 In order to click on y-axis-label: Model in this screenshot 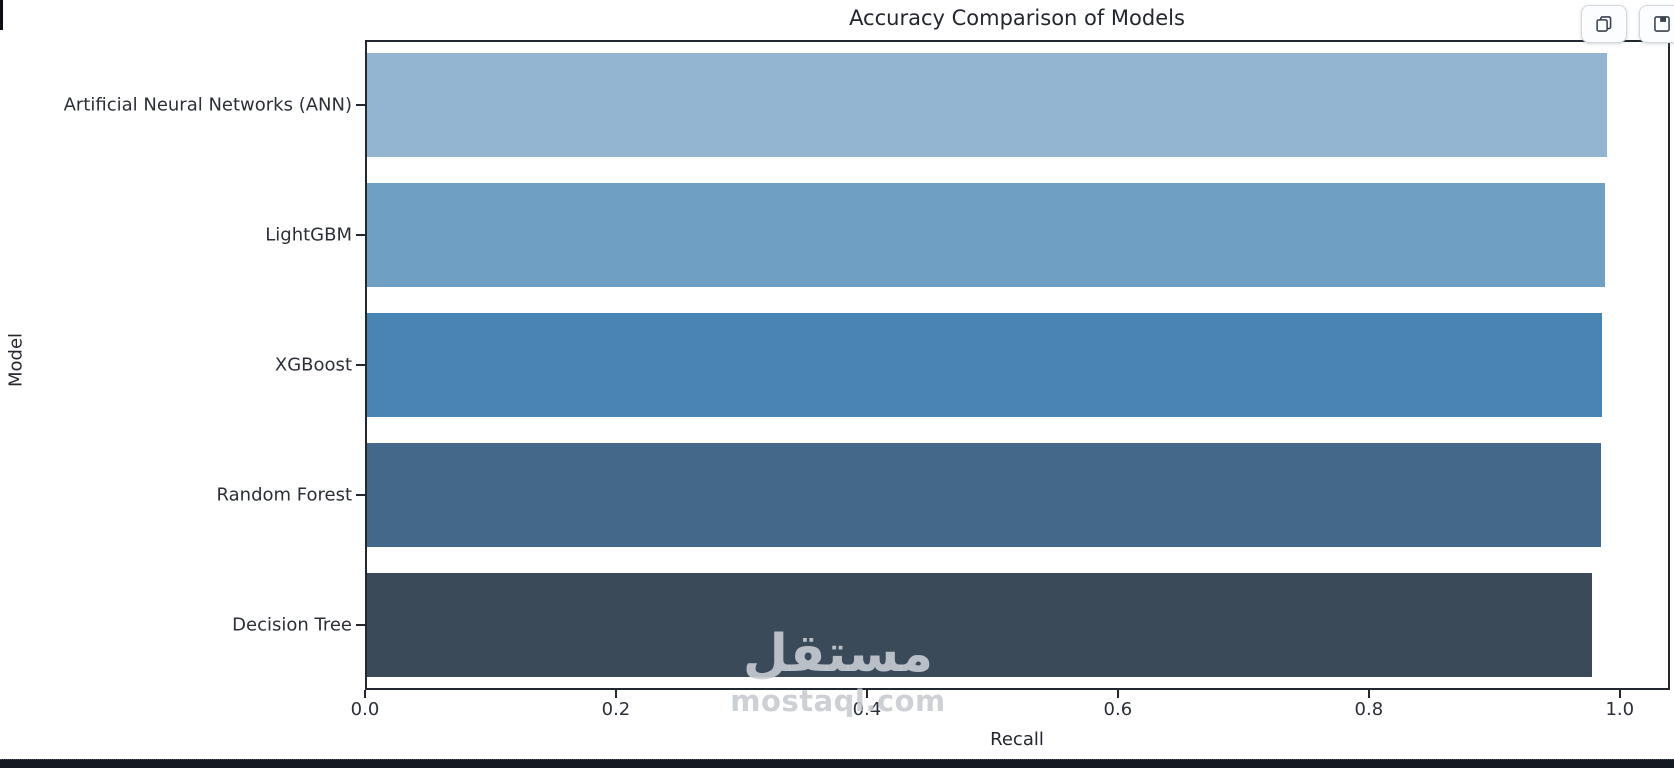, I will do `click(16, 360)`.